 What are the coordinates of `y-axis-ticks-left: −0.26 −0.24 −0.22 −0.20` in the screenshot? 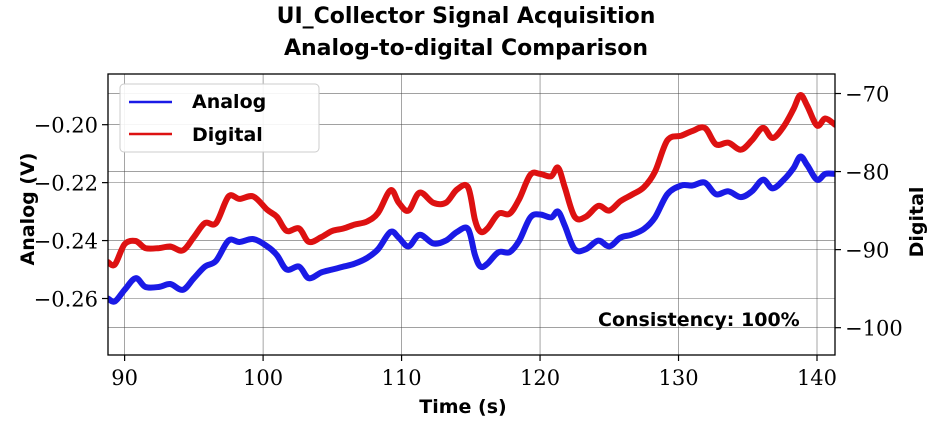 It's located at (71, 213).